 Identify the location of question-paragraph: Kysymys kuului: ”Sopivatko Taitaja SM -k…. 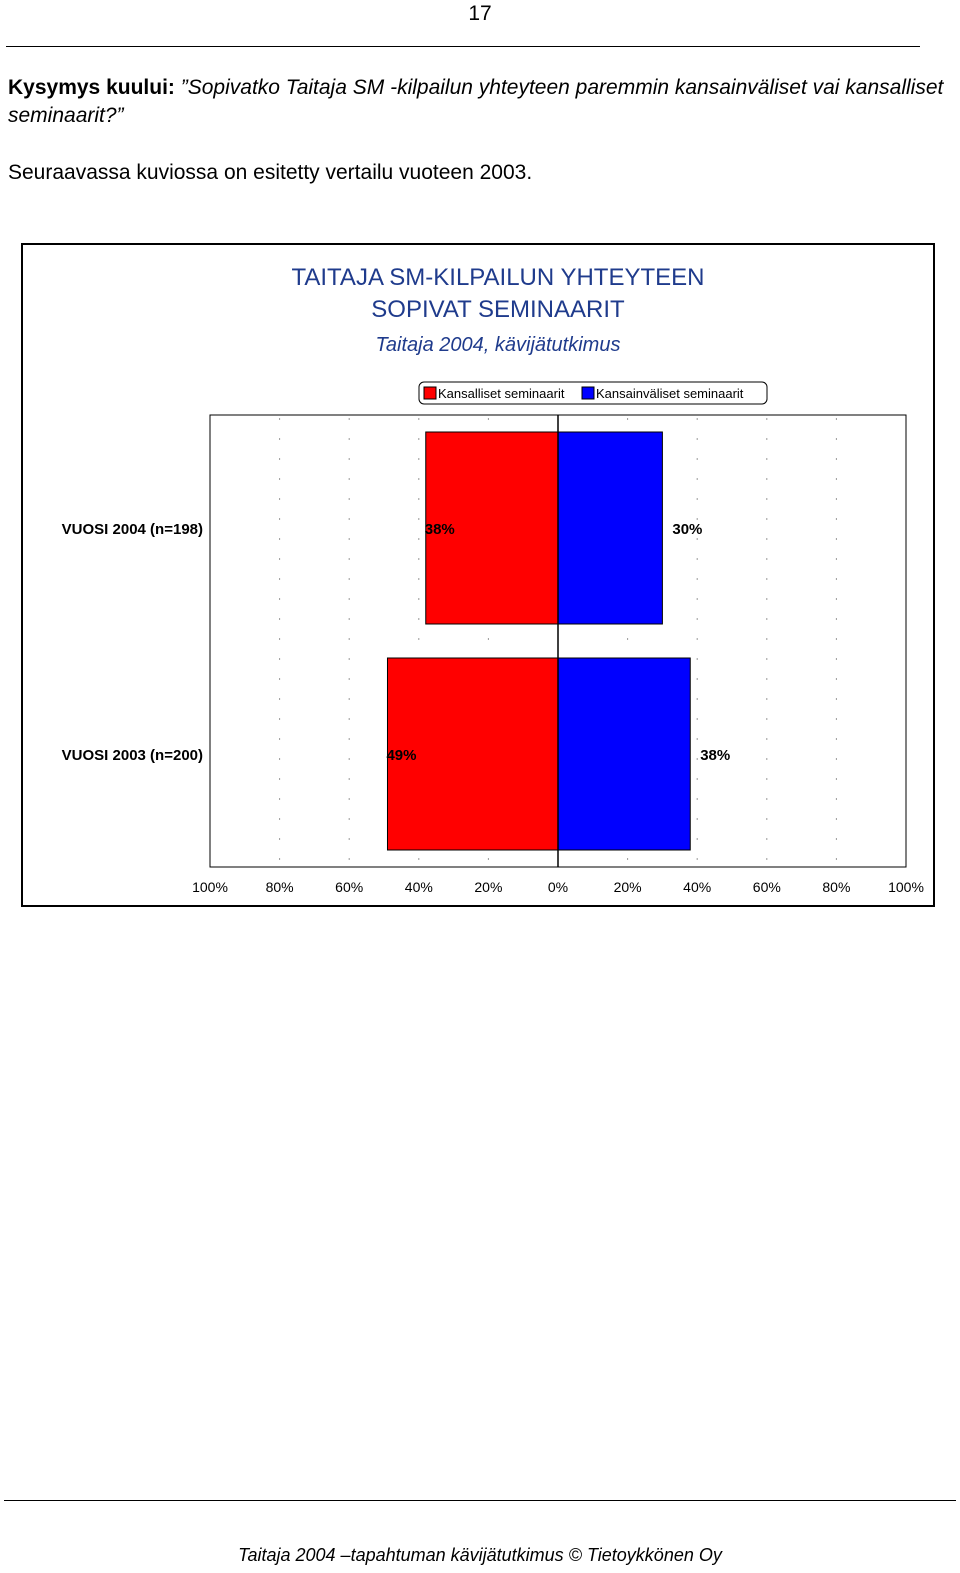
(478, 102).